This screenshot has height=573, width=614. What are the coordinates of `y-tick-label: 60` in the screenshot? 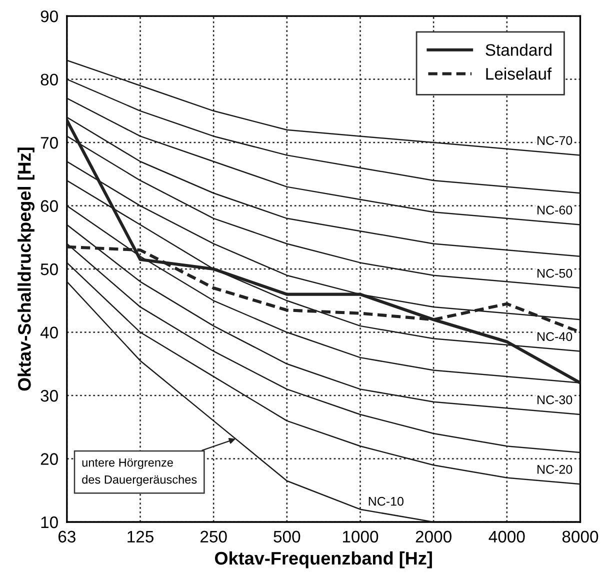 It's located at (49, 206).